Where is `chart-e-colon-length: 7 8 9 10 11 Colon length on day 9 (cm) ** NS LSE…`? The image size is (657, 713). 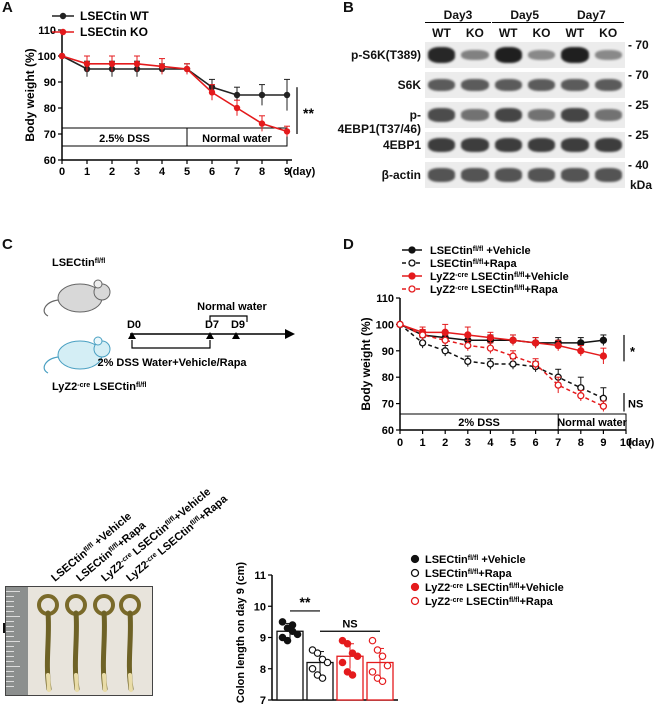 chart-e-colon-length: 7 8 9 10 11 Colon length on day 9 (cm) ** NS LSE… is located at coordinates (399, 630).